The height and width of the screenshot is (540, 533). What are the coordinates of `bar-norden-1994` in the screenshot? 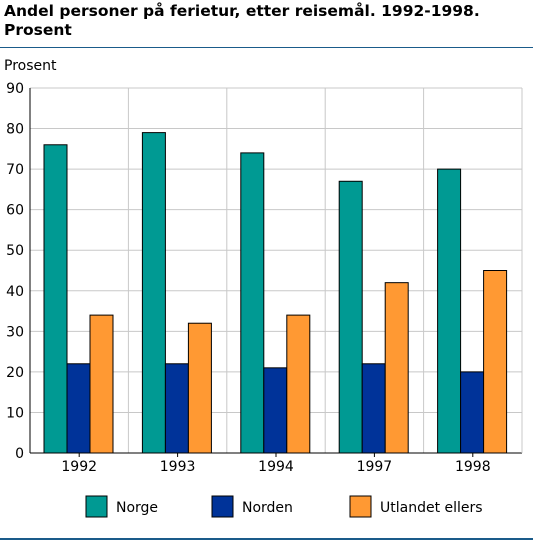 It's located at (275, 410).